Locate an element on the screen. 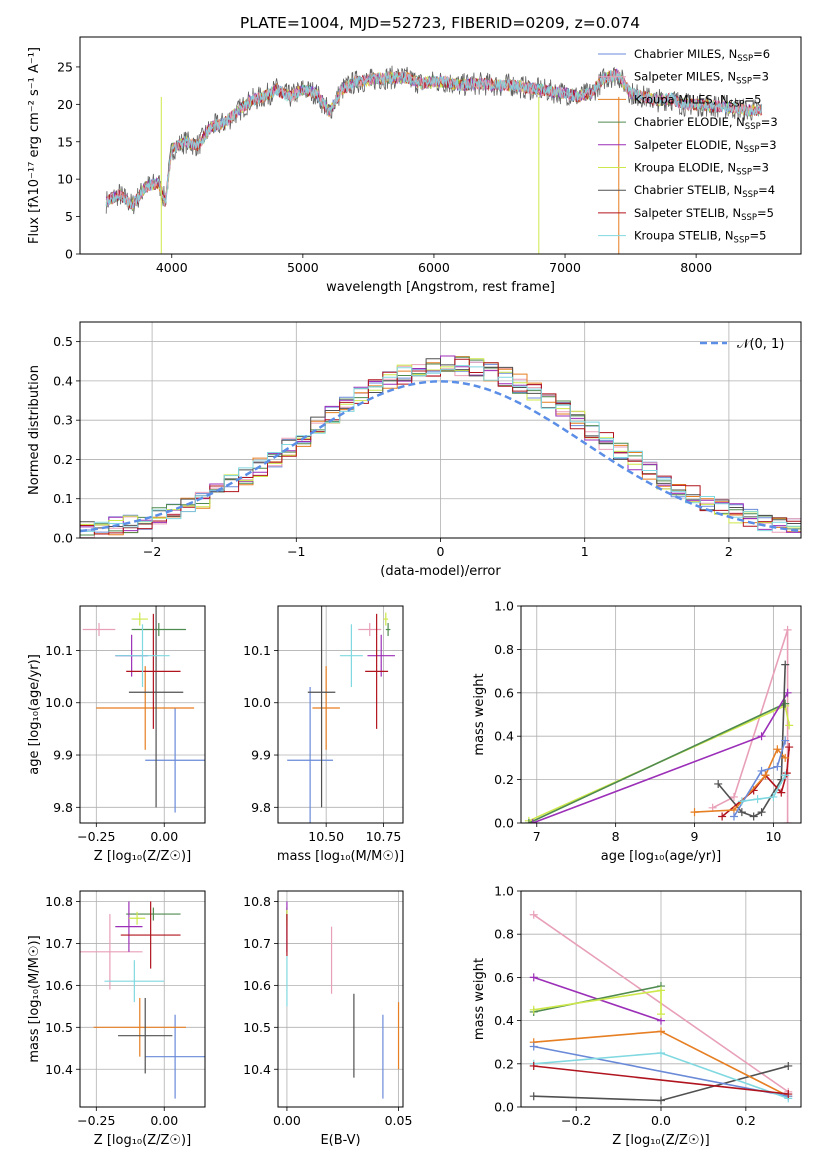 The width and height of the screenshot is (819, 1170). x-tick-label: 7000 is located at coordinates (565, 267).